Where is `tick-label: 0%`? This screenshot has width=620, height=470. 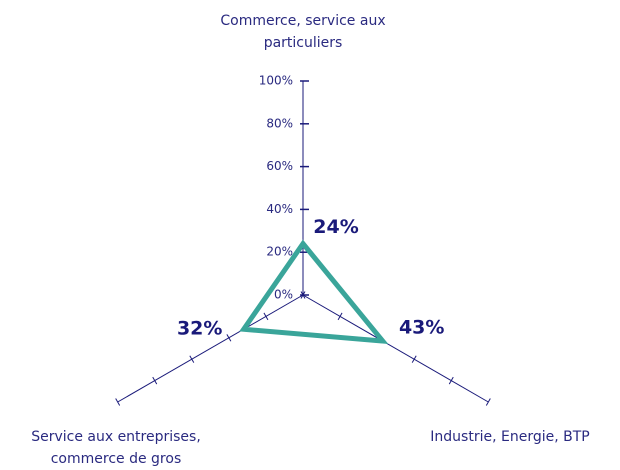 tick-label: 0% is located at coordinates (283, 295).